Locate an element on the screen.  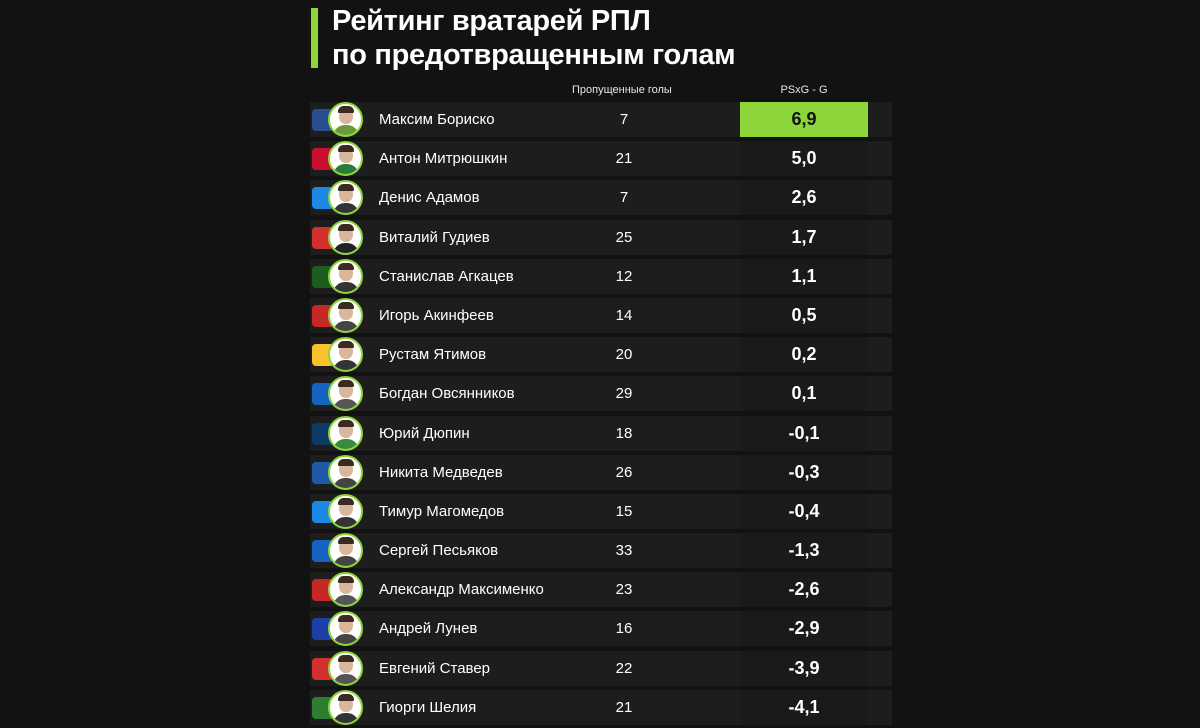
table-row: Тимур Магомедов 15 -0,4 is located at coordinates (601, 511).